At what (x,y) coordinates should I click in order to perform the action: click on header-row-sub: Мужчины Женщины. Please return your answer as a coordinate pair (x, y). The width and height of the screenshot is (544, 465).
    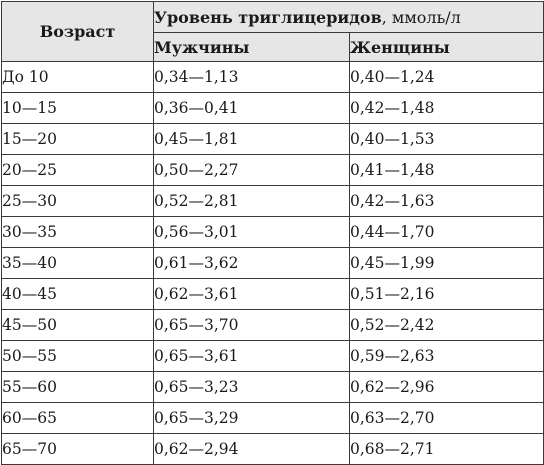
    Looking at the image, I should click on (273, 47).